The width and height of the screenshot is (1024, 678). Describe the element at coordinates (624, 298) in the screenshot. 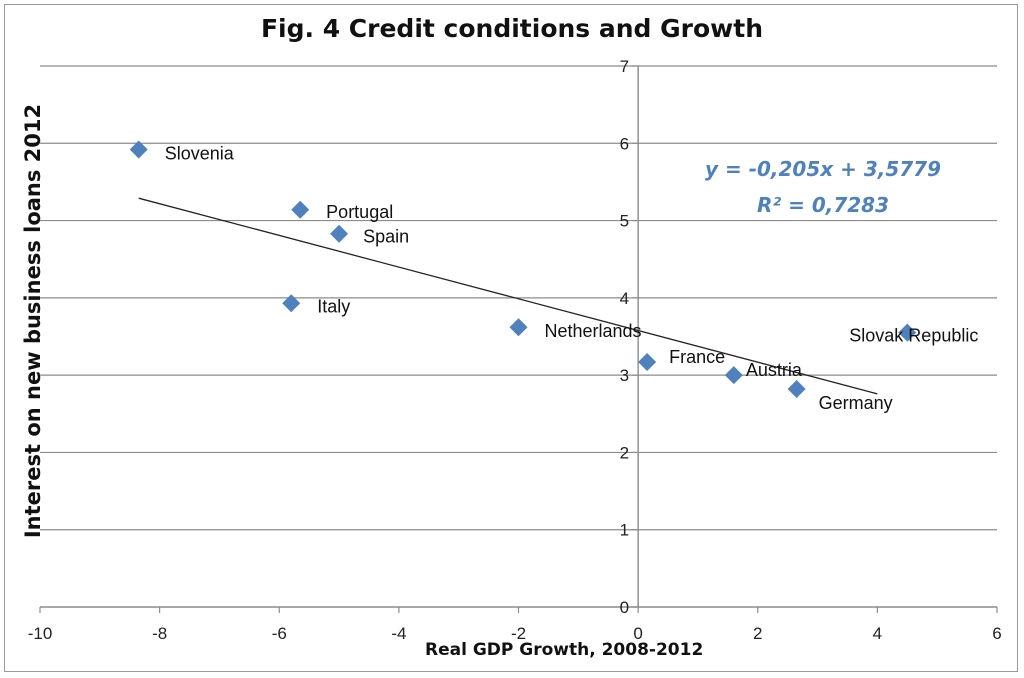

I see `y-tick-label-4: 4` at that location.